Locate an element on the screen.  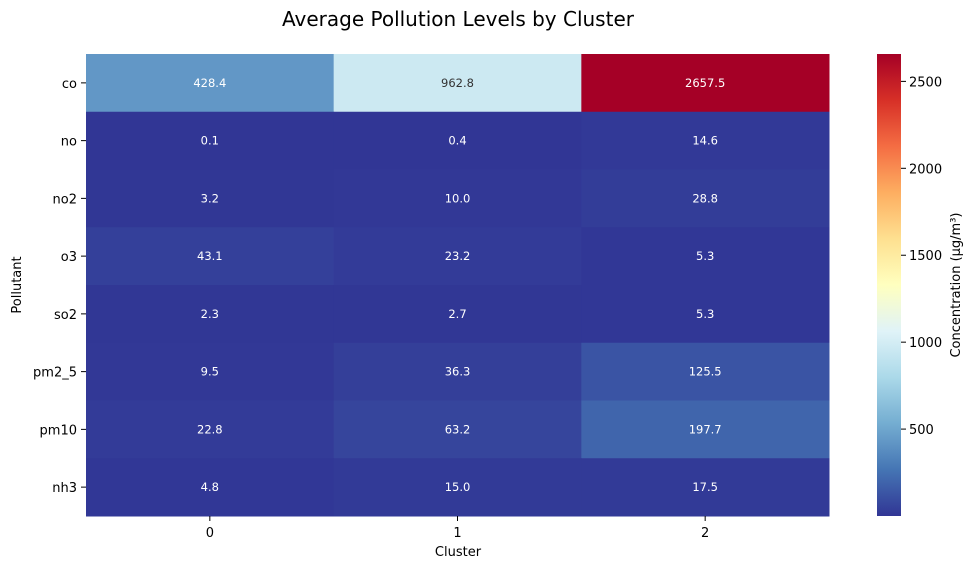
cell-value-label: 15.0 is located at coordinates (458, 487).